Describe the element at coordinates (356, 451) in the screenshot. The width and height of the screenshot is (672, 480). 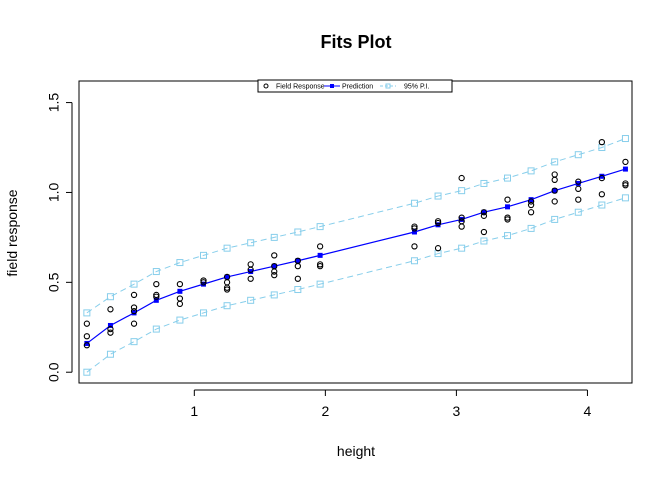
I see `x-axis-label: height` at that location.